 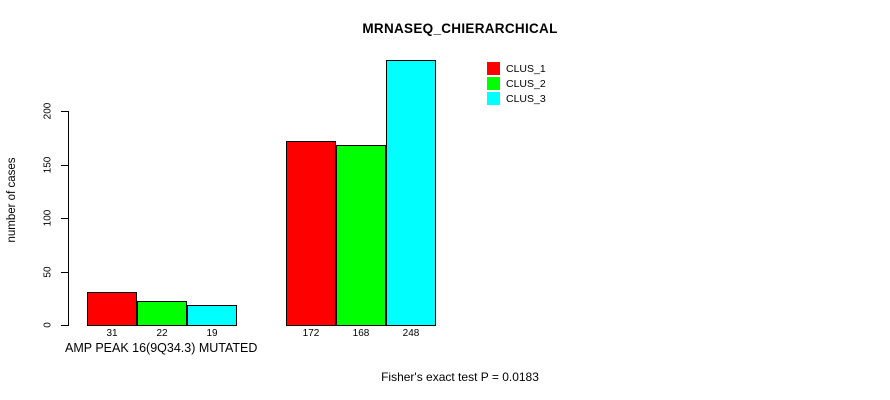 What do you see at coordinates (112, 333) in the screenshot?
I see `bar-value-label: 31` at bounding box center [112, 333].